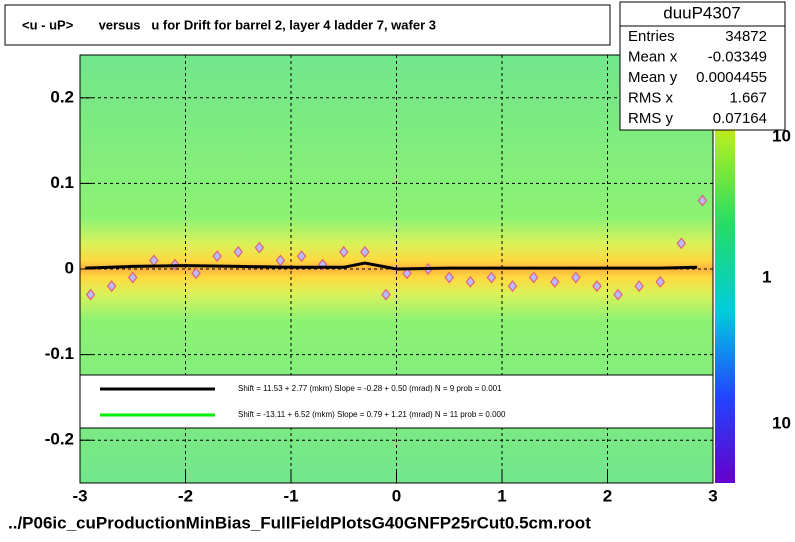  Describe the element at coordinates (69, 267) in the screenshot. I see `y-tick-label: 0` at that location.